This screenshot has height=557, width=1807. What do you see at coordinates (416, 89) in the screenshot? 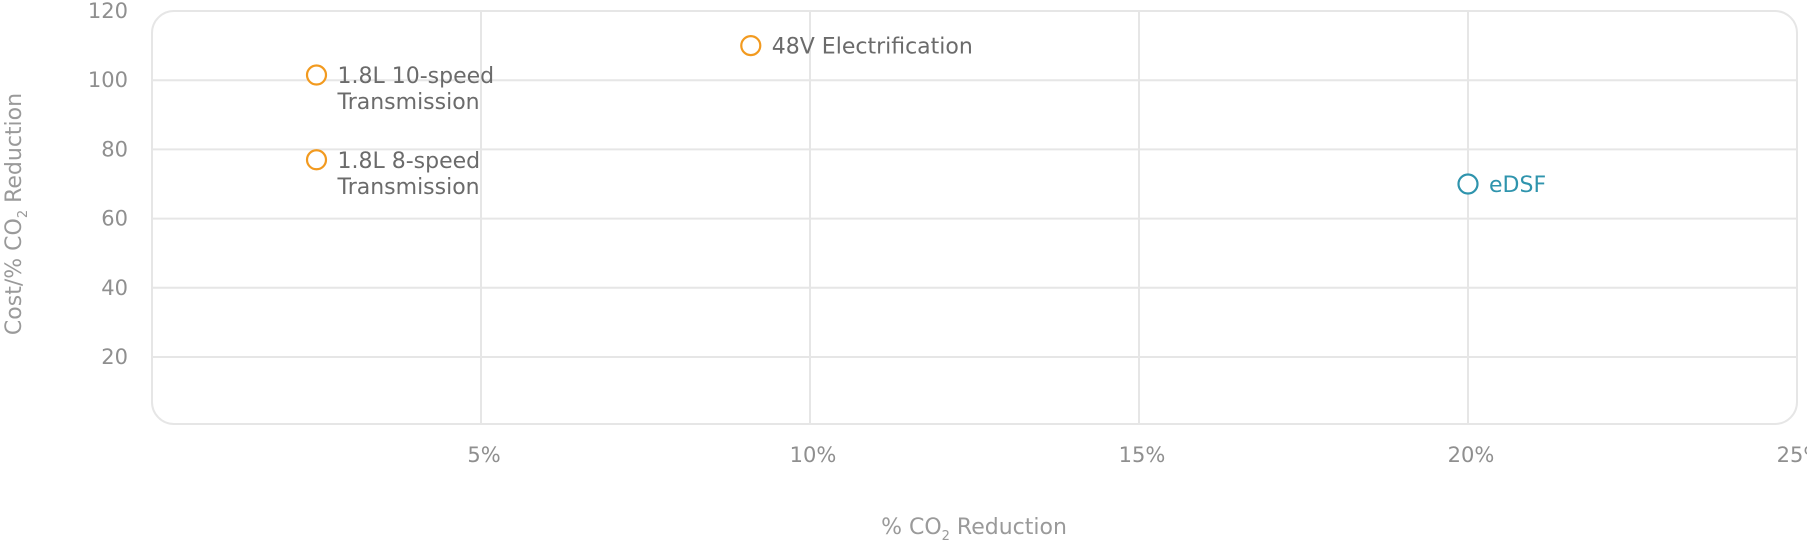
I see `data-point-label: 1.8L 10-speed Transmission` at bounding box center [416, 89].